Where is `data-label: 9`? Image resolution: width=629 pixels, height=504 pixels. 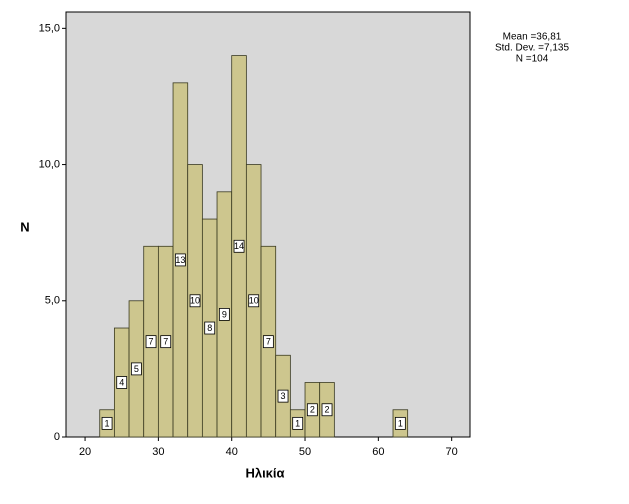
data-label: 9 is located at coordinates (224, 314).